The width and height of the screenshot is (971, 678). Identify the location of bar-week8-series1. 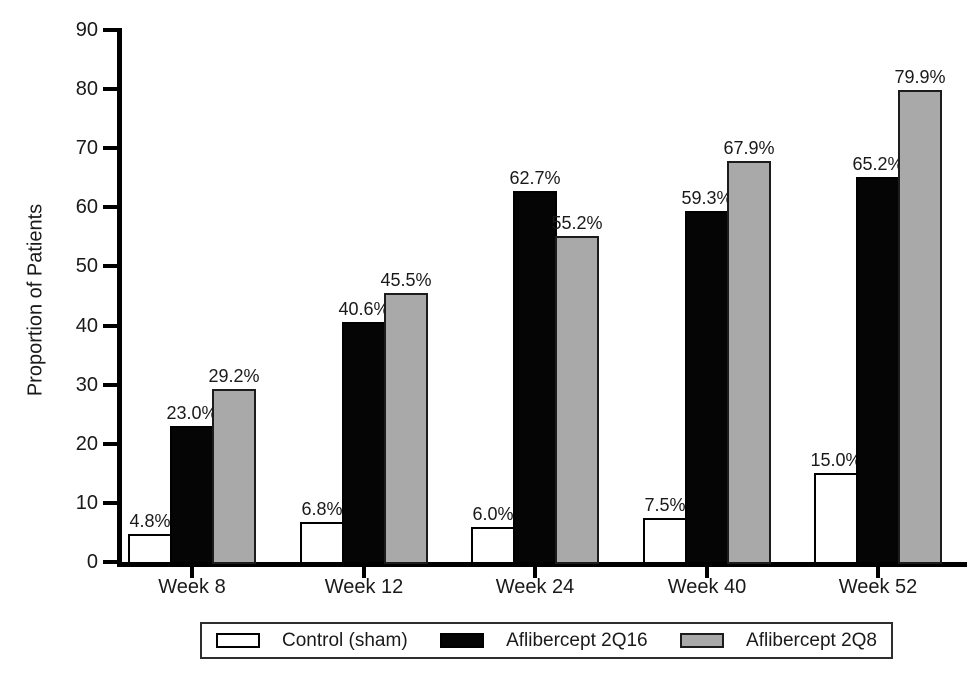
(192, 495).